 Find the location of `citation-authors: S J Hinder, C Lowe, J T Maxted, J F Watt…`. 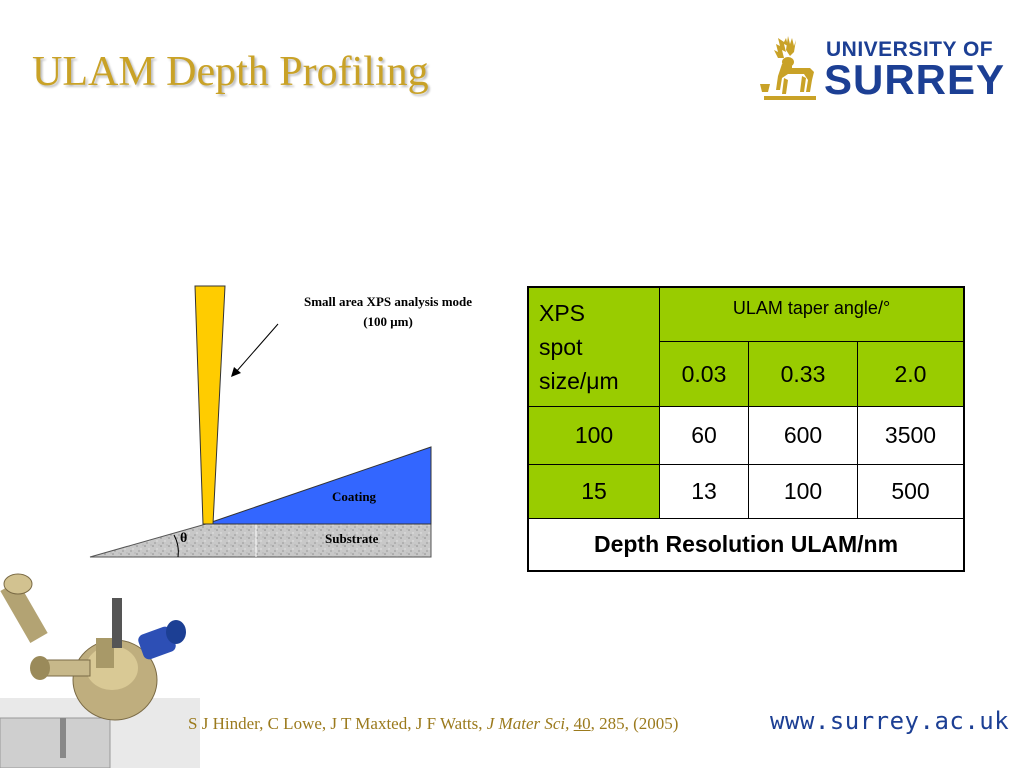

citation-authors: S J Hinder, C Lowe, J T Maxted, J F Watt… is located at coordinates (337, 723).